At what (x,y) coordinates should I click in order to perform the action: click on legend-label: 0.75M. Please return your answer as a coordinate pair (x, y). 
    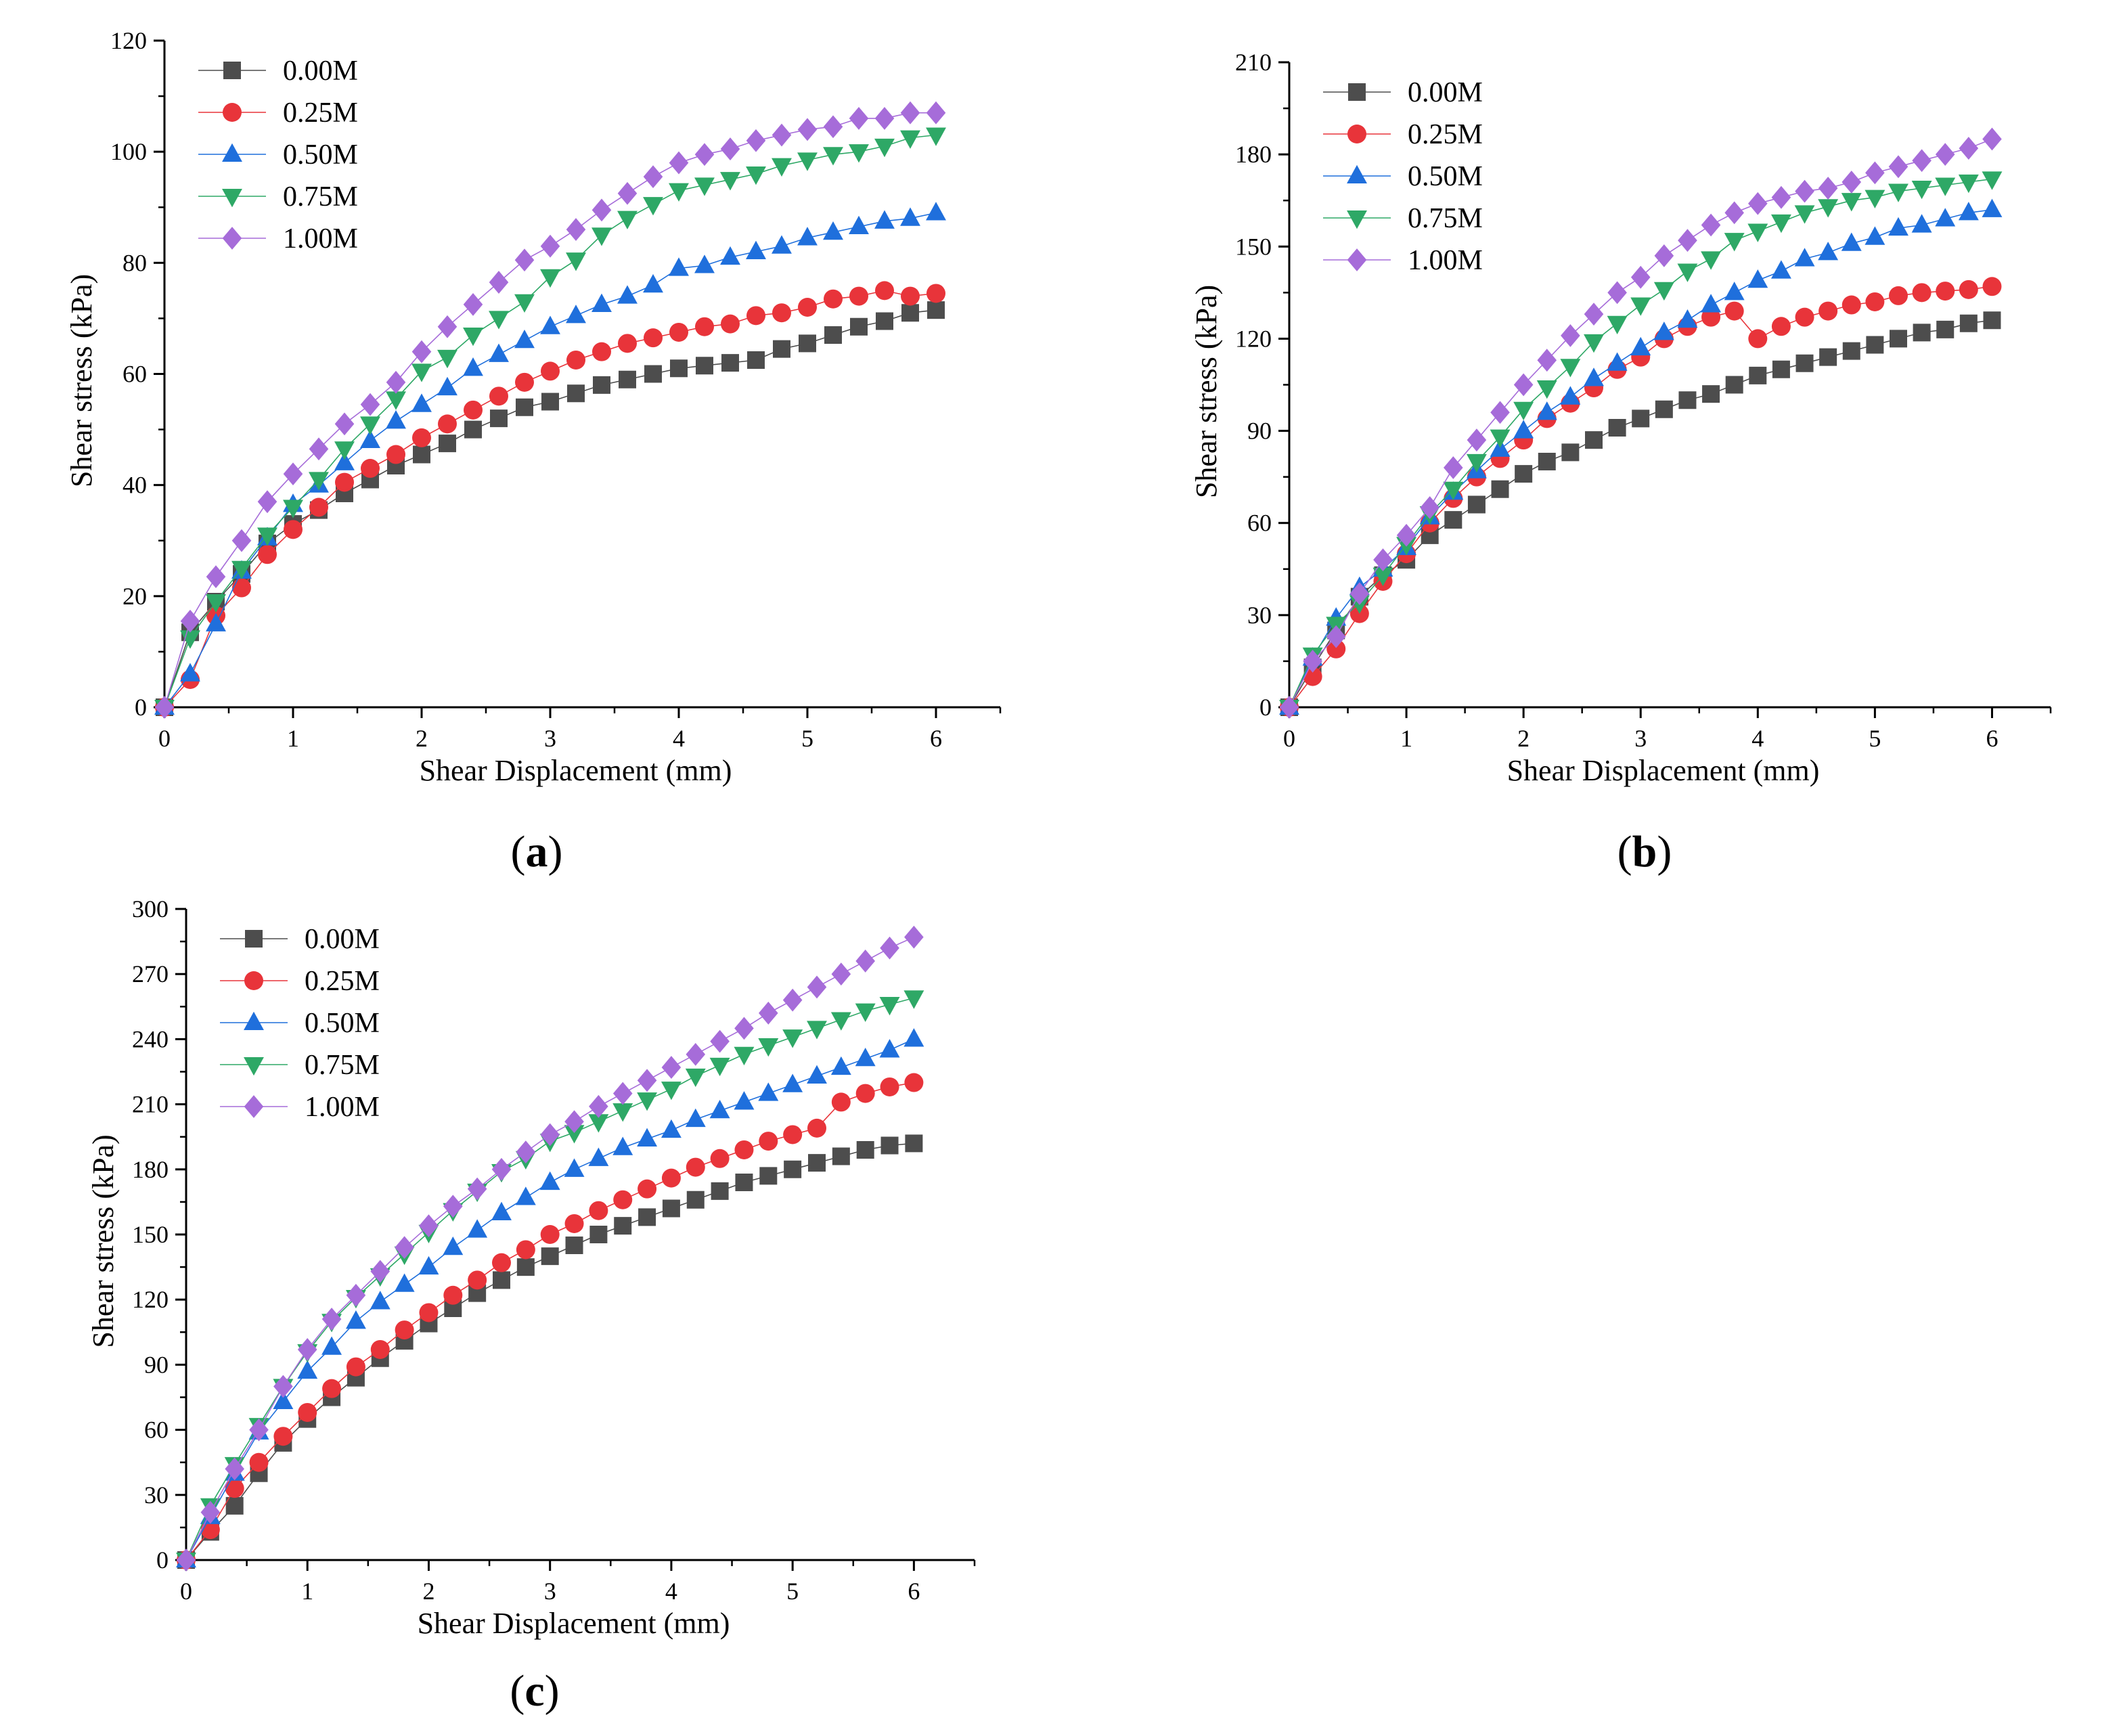
    Looking at the image, I should click on (1445, 218).